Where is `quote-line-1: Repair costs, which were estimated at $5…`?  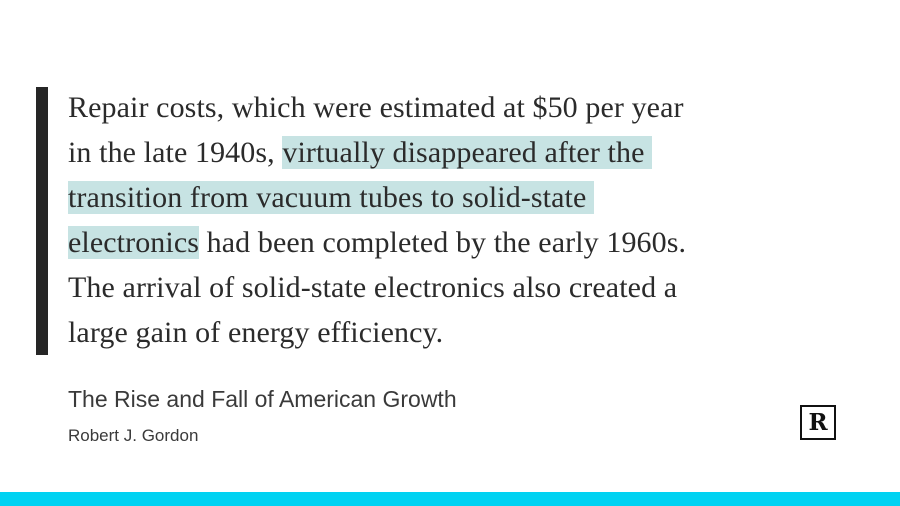
quote-line-1: Repair costs, which were estimated at $5… is located at coordinates (376, 107).